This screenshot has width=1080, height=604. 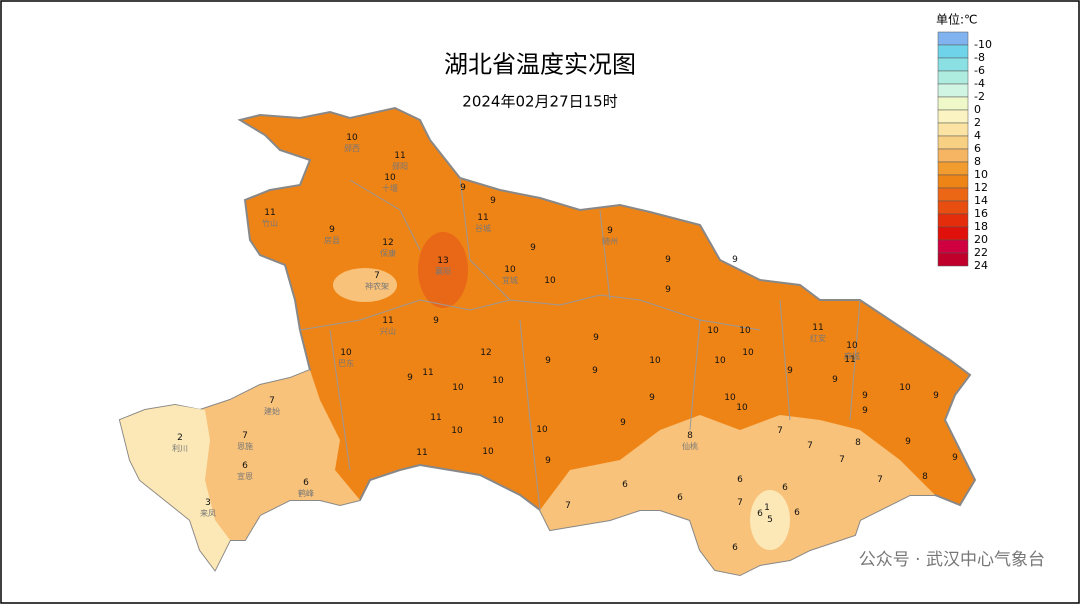 I want to click on legend-label: 6, so click(x=977, y=148).